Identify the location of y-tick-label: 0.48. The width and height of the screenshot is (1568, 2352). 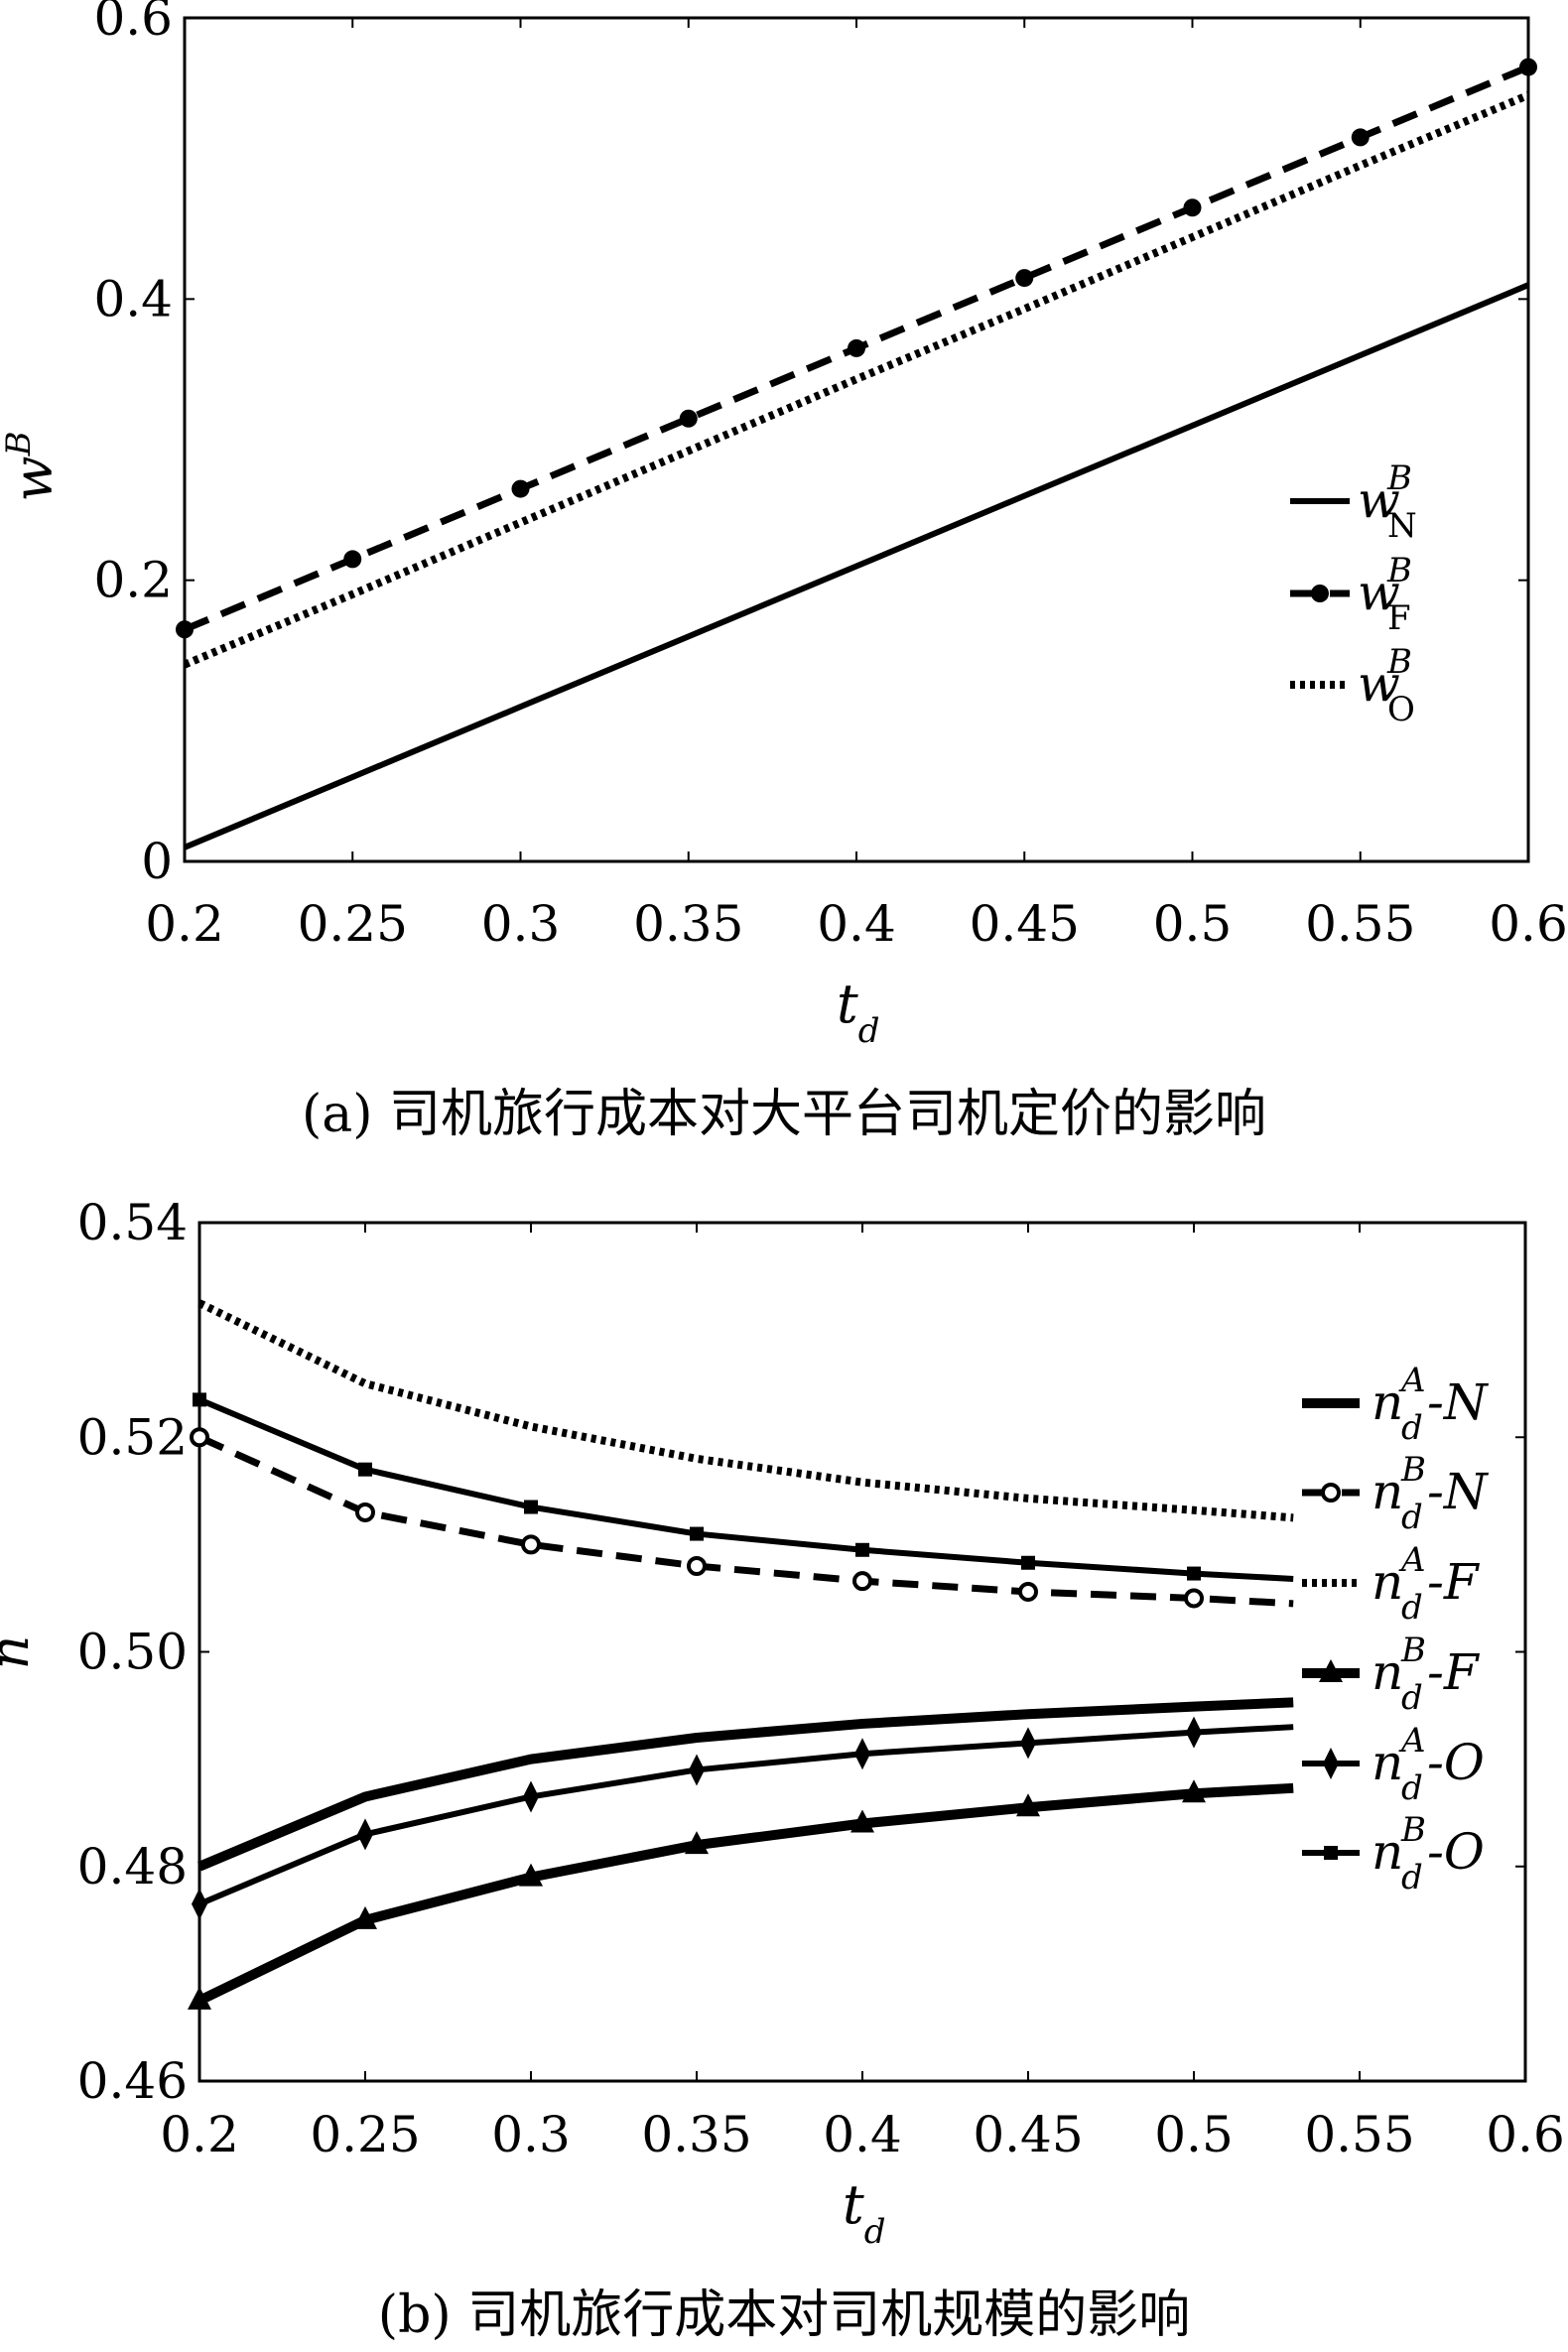
(132, 1866).